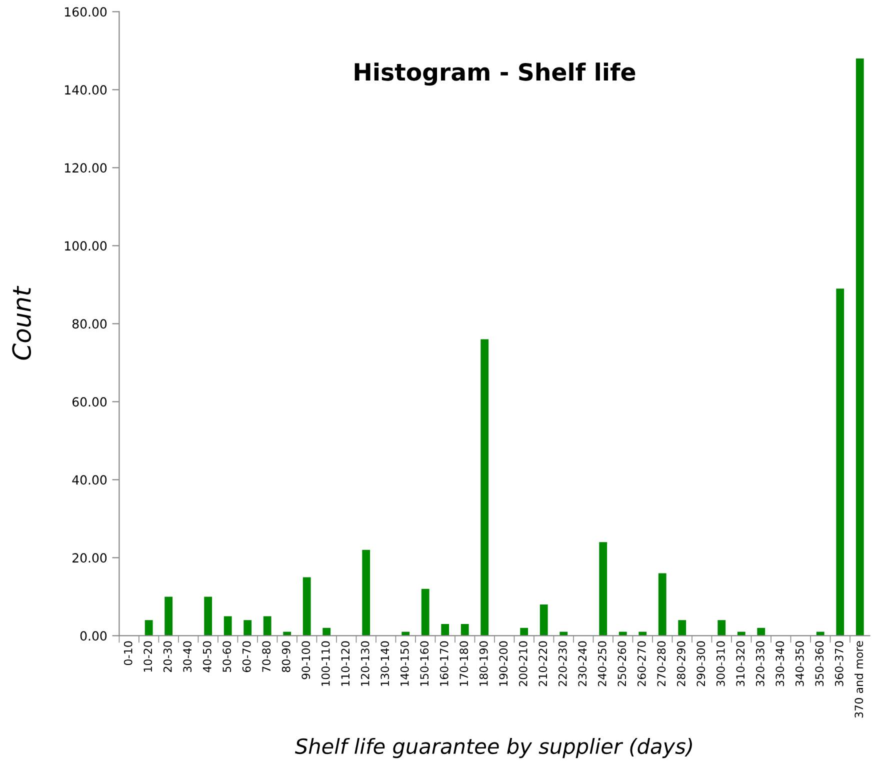 Image resolution: width=883 pixels, height=780 pixels. I want to click on x-tick-label: 340-350, so click(799, 663).